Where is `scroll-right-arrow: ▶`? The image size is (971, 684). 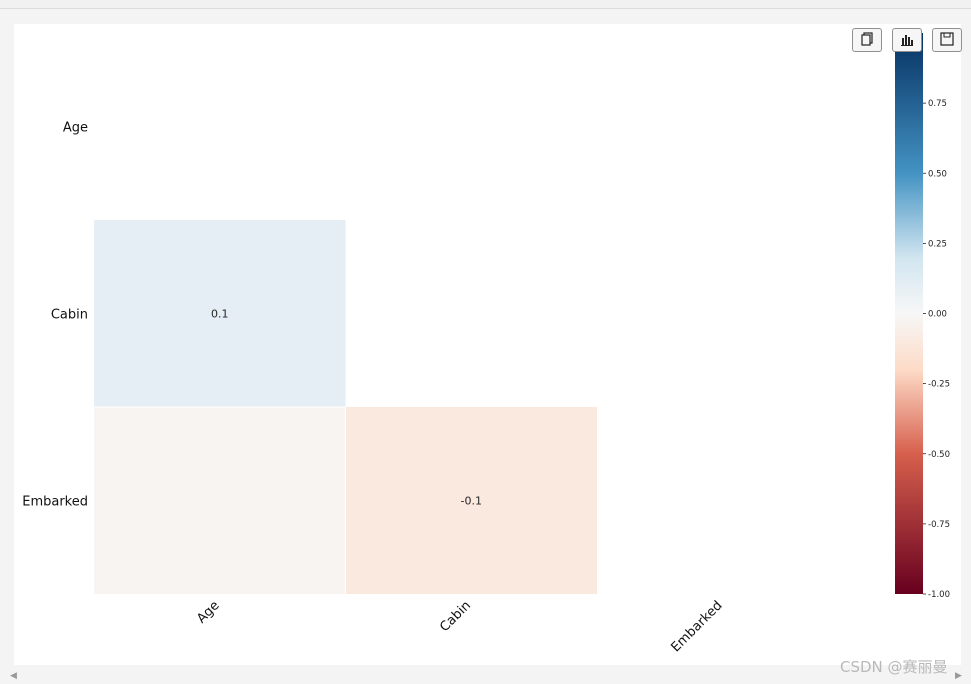
scroll-right-arrow: ▶ is located at coordinates (958, 676).